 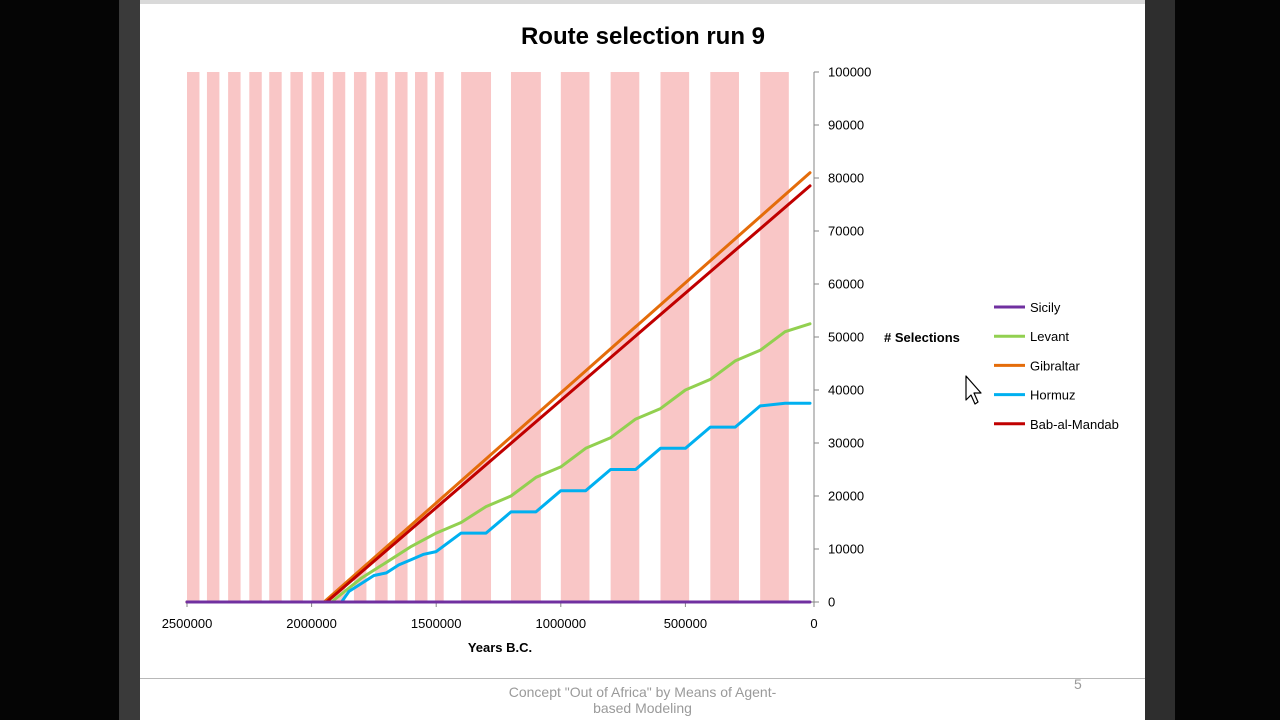 I want to click on slide-number: 5, so click(x=1078, y=684).